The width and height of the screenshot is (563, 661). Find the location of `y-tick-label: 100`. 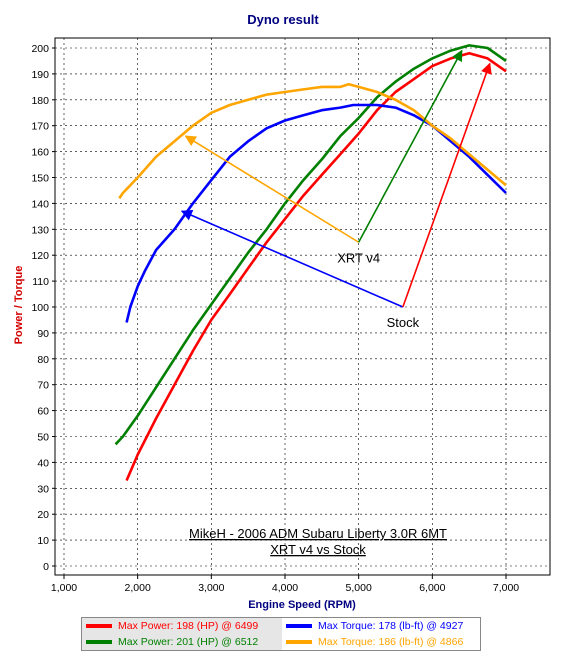

y-tick-label: 100 is located at coordinates (40, 308).